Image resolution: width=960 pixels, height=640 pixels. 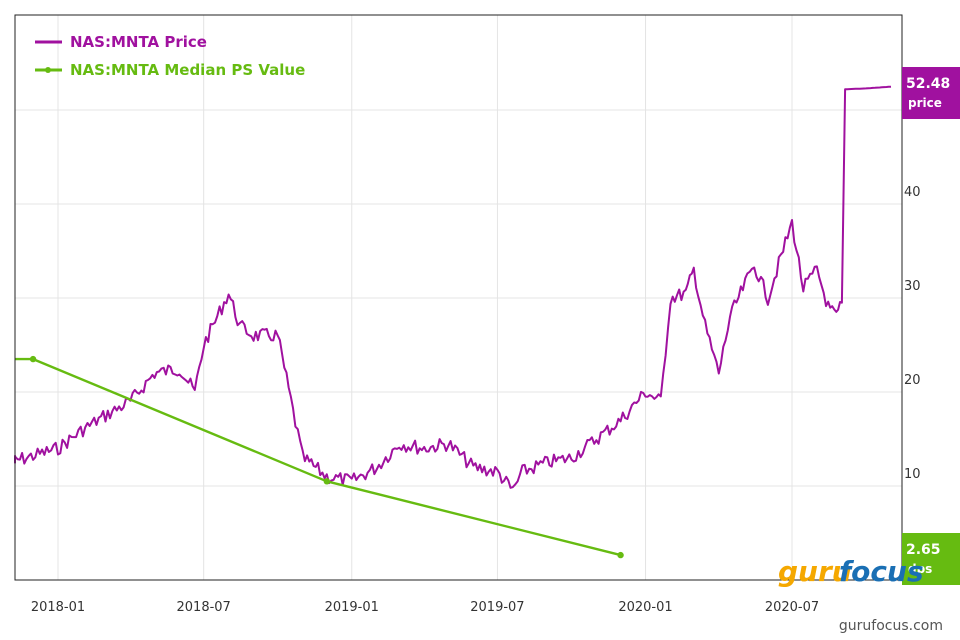 What do you see at coordinates (138, 42) in the screenshot?
I see `legend-label: NAS:MNTA Price` at bounding box center [138, 42].